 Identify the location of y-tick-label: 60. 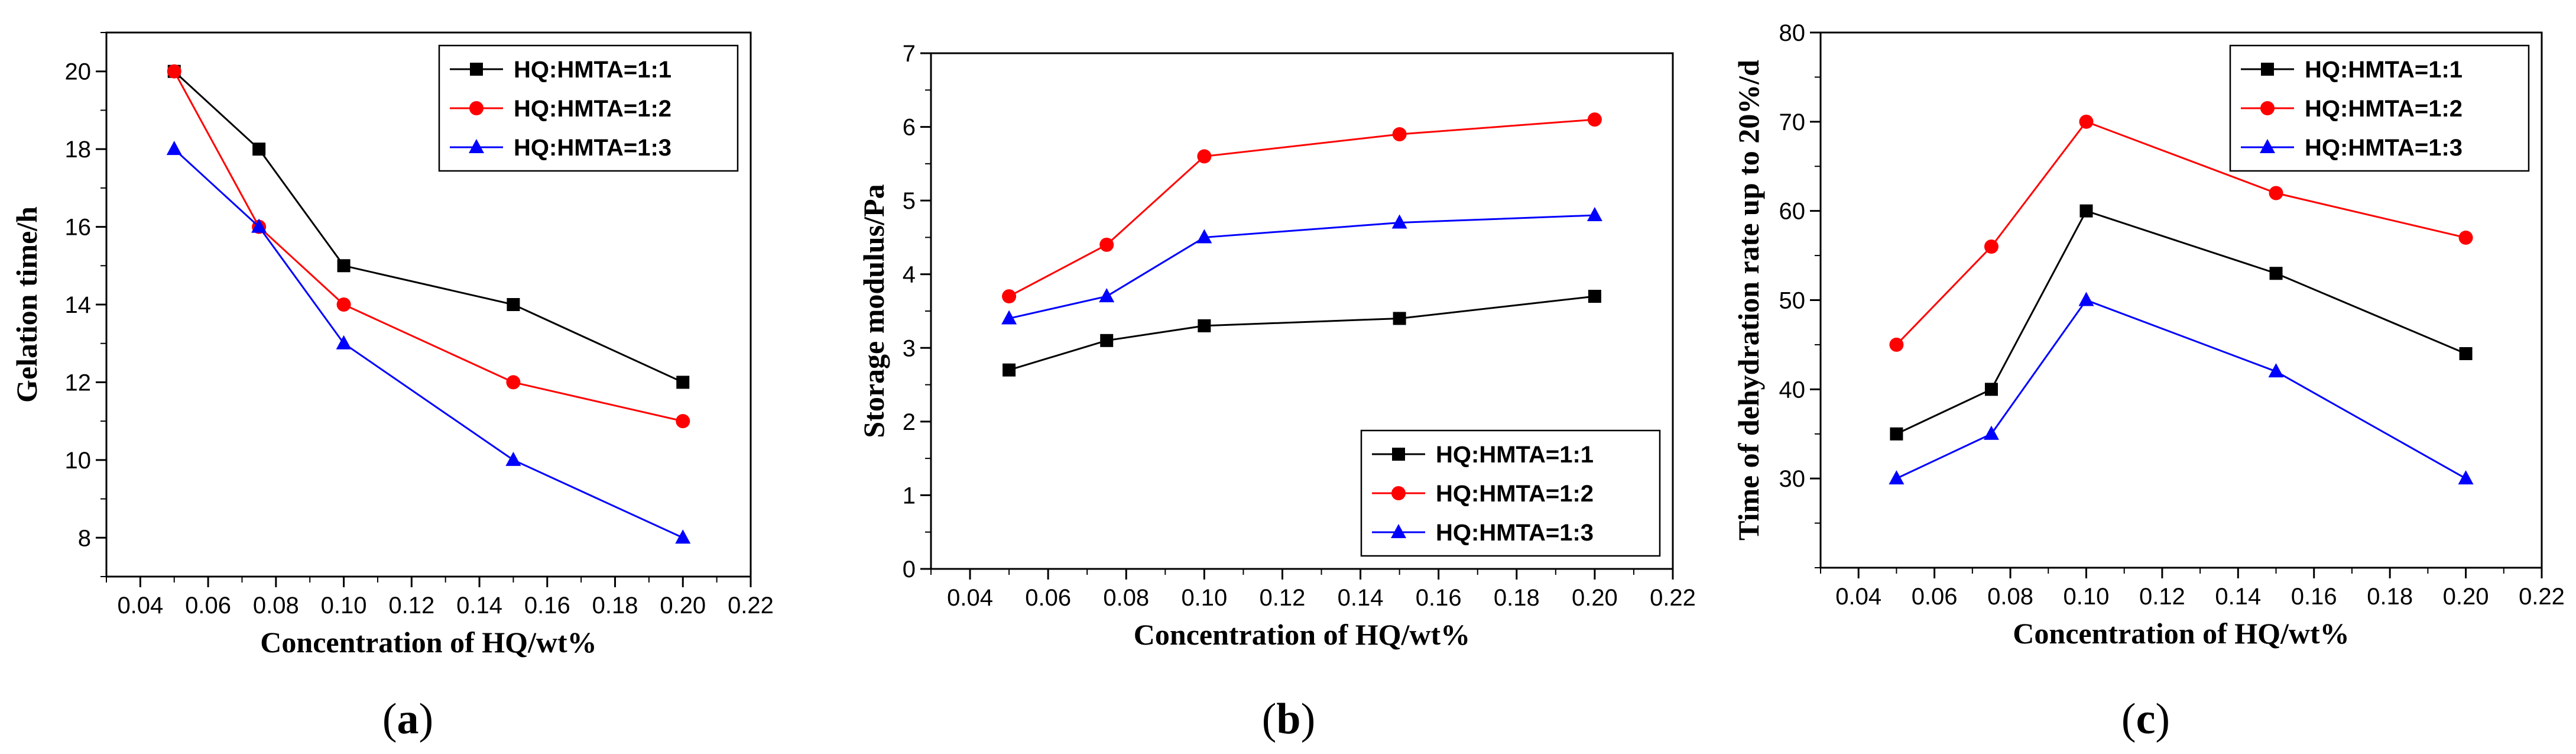
(1792, 212).